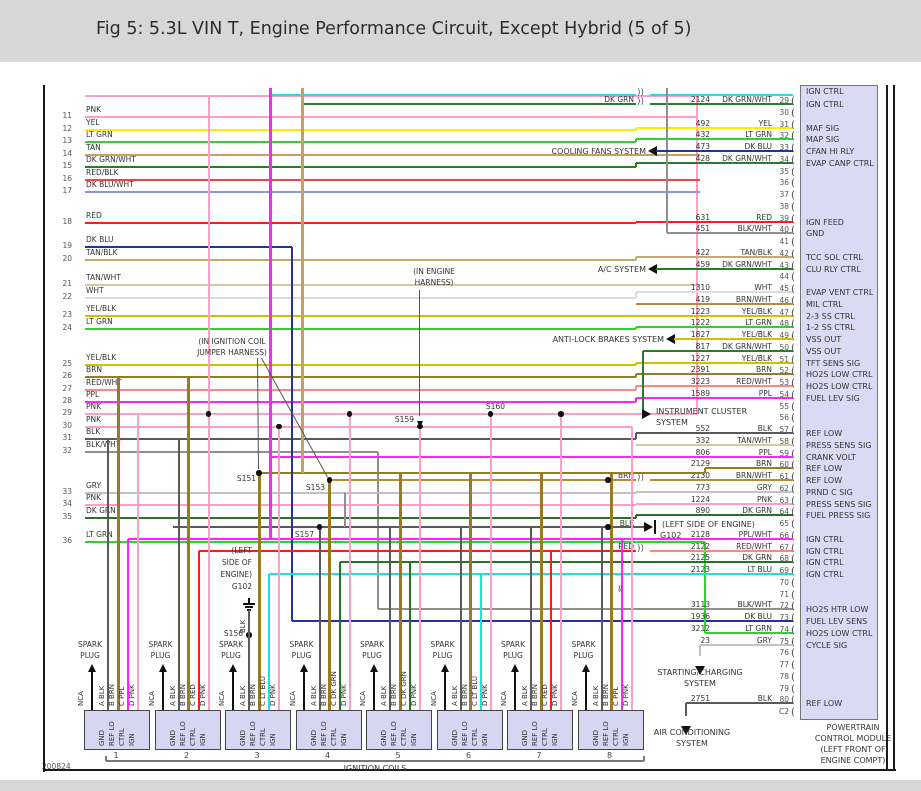 The image size is (921, 791). Describe the element at coordinates (700, 699) in the screenshot. I see `circuit-number: 2751` at that location.